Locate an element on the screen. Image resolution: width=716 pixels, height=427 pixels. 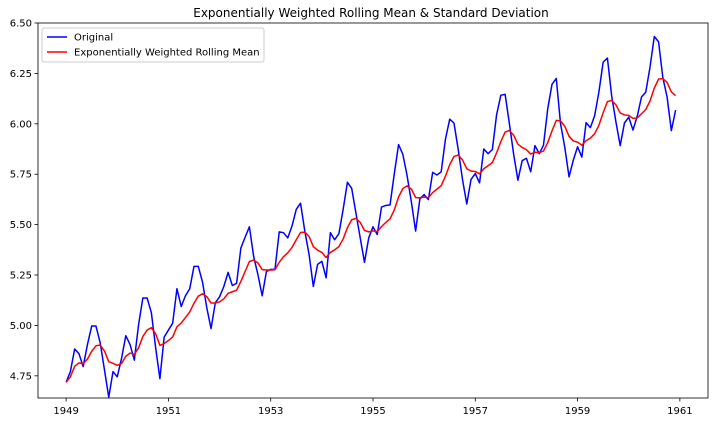
y-tick-label: 5.75 is located at coordinates (21, 175).